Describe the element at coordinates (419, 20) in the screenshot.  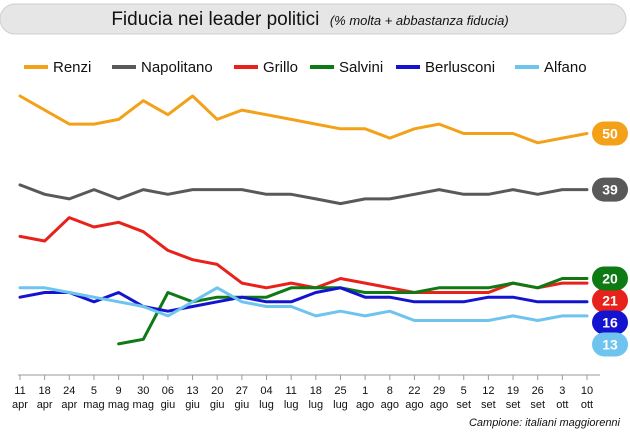
I see `chart-subtitle: (% molta + abbastanza fiducia)` at that location.